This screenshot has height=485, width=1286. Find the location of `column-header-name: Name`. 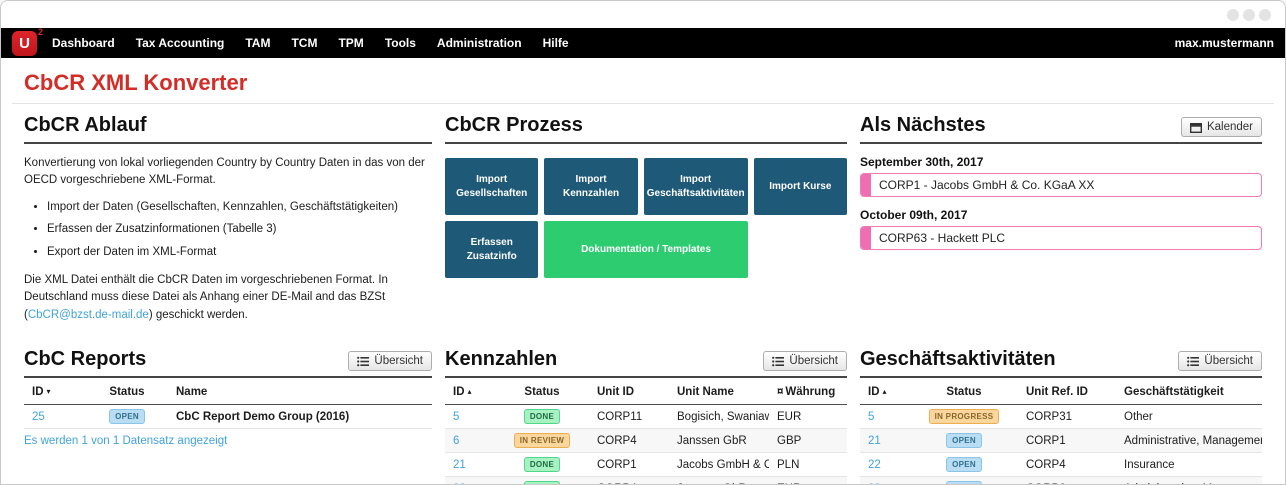

column-header-name: Name is located at coordinates (300, 393).